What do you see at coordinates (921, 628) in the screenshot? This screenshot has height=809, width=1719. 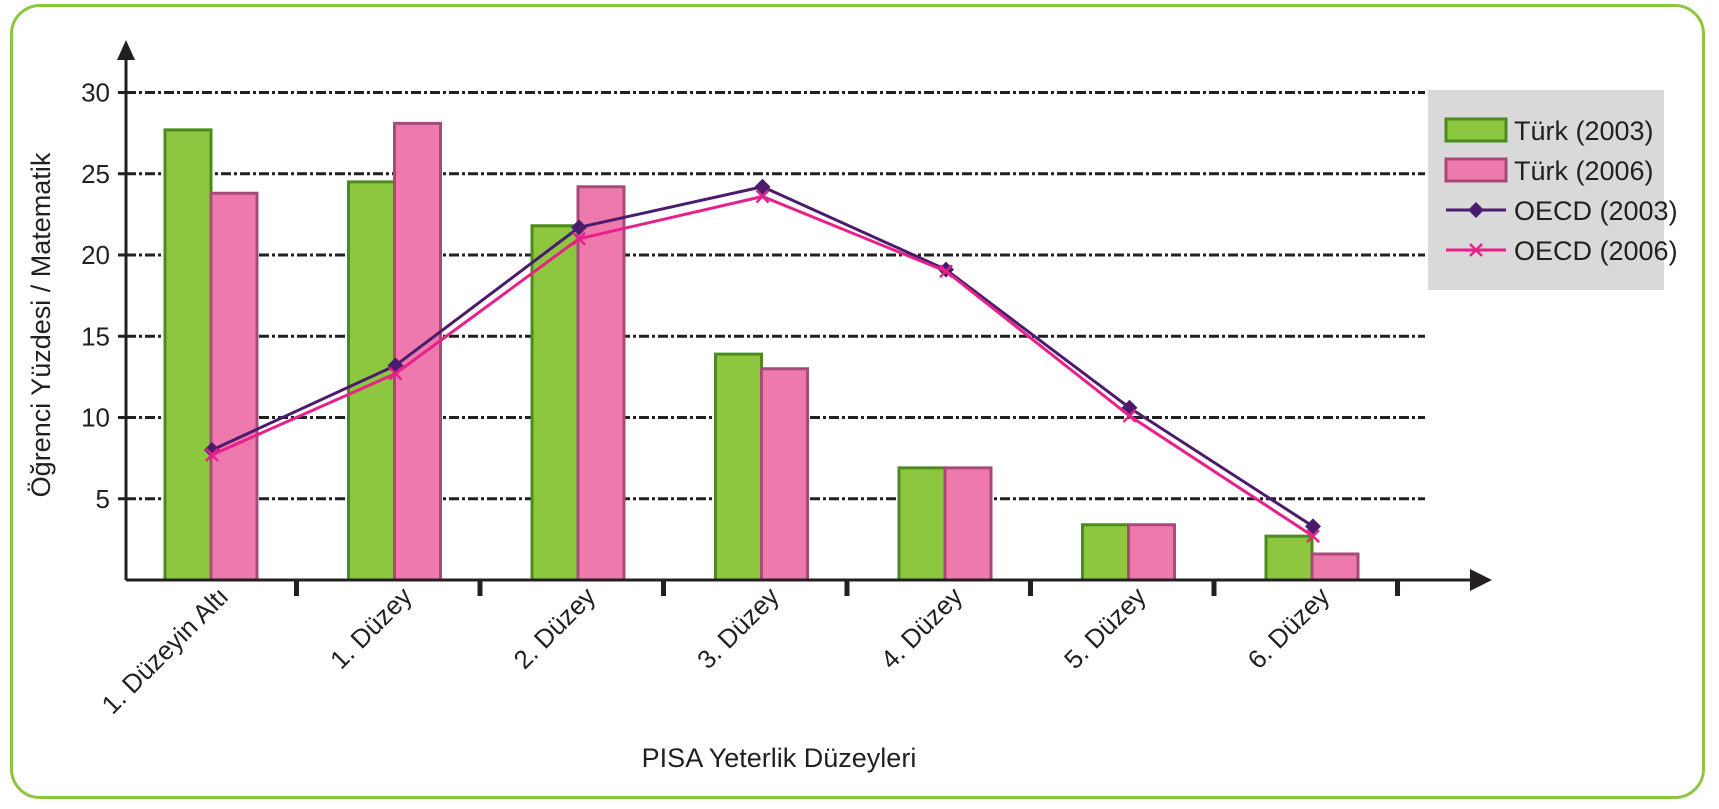 I see `x-tick-label: 4. Düzey` at bounding box center [921, 628].